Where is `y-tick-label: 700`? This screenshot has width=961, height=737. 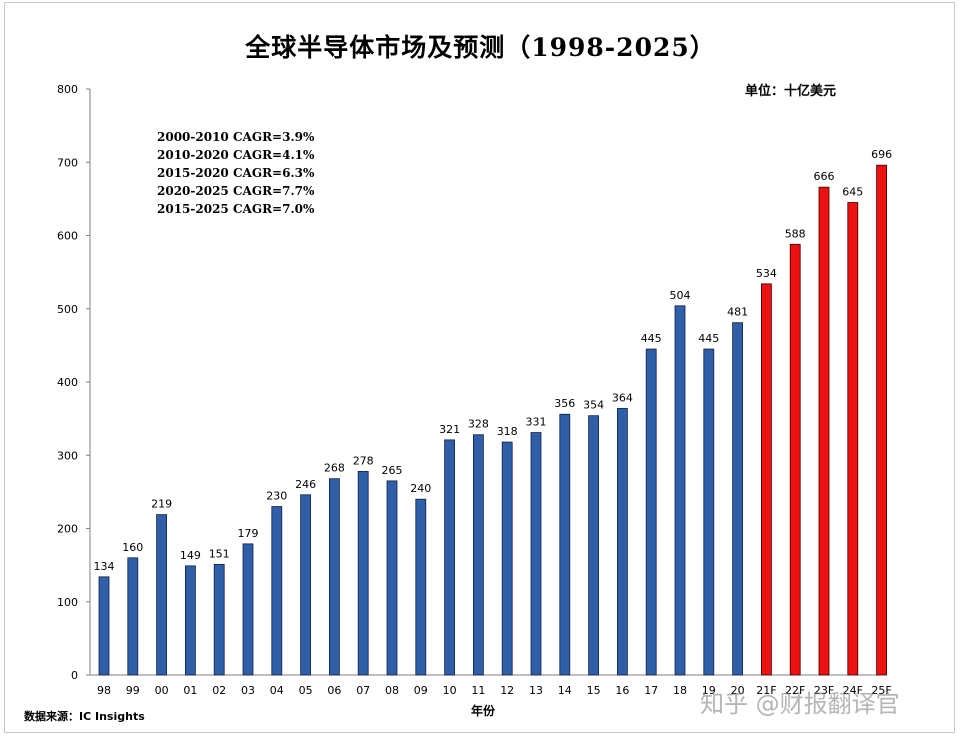 y-tick-label: 700 is located at coordinates (67, 162).